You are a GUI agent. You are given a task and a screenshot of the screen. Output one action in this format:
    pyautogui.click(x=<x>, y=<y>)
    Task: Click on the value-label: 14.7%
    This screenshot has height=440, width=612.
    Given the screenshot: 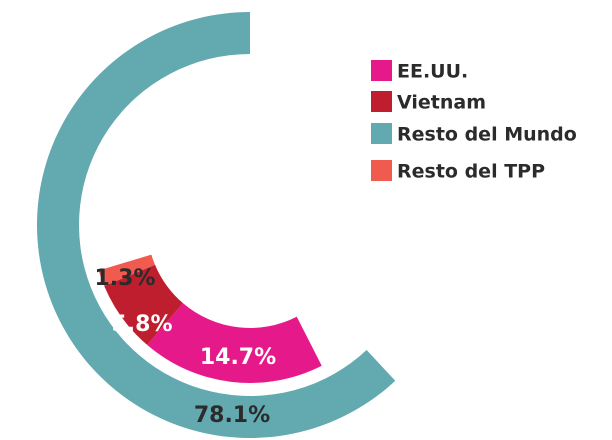 What is the action you would take?
    pyautogui.click(x=238, y=357)
    